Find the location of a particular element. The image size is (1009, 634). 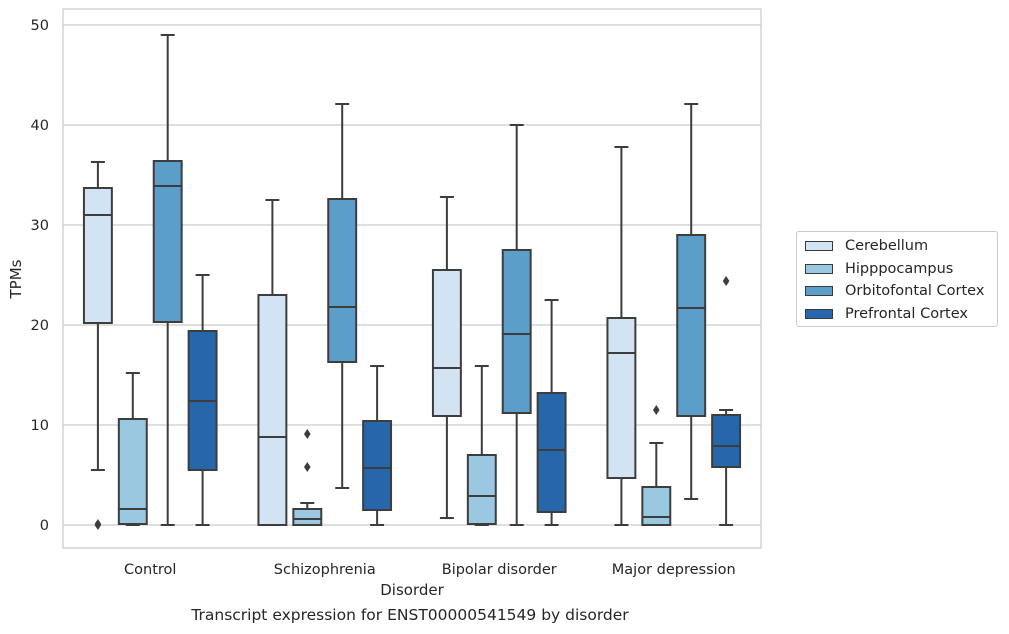

legend-label: Hipppocampus is located at coordinates (899, 268).